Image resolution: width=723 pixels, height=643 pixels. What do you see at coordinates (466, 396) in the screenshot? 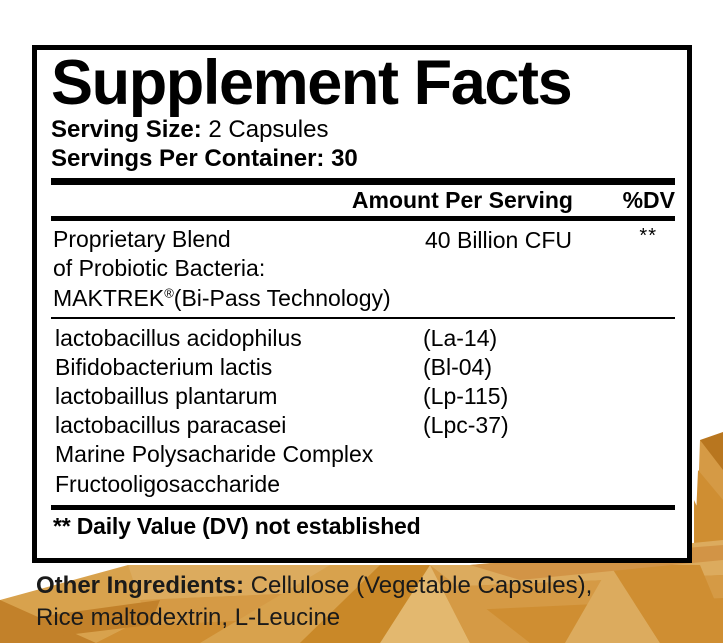
I see `strain-code: (Lp-115)` at bounding box center [466, 396].